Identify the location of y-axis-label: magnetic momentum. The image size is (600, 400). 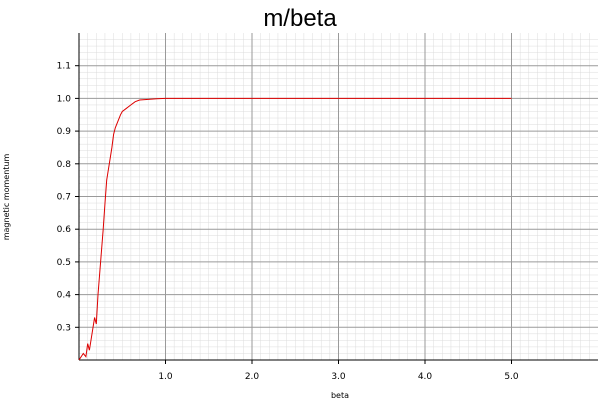
(6, 197).